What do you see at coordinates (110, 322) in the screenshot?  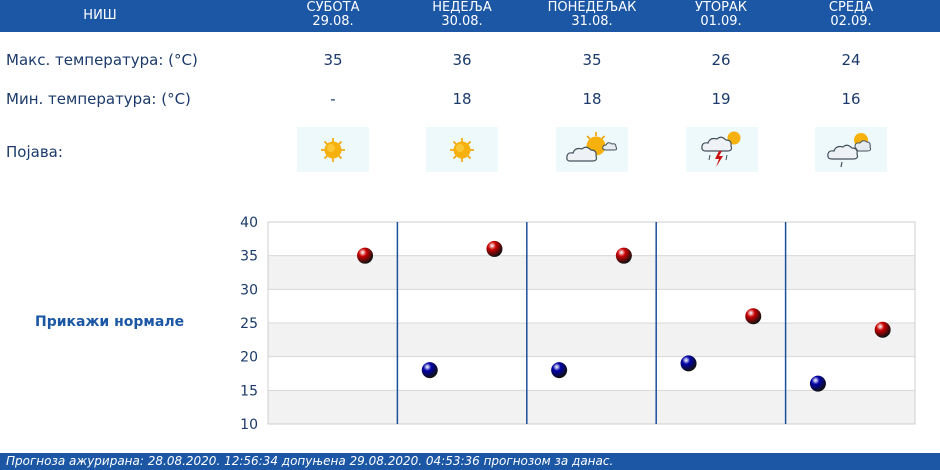 I see `show-normals-link: Прикажи нормале` at bounding box center [110, 322].